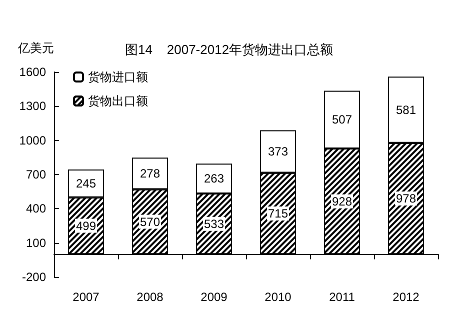  What do you see at coordinates (150, 221) in the screenshot?
I see `data-label: 570` at bounding box center [150, 221].